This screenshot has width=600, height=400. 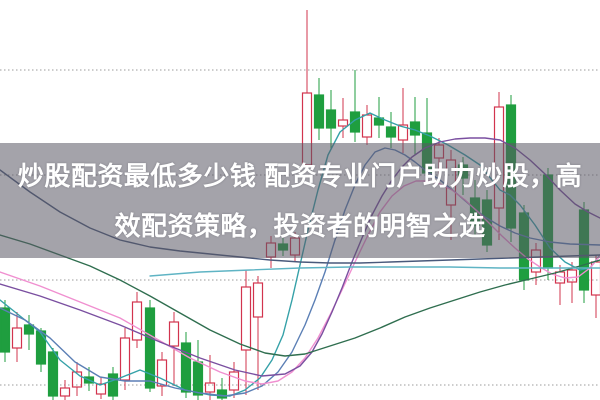 I want to click on headline-line-2: 效配资策略，投资者的明智之选, so click(x=300, y=225).